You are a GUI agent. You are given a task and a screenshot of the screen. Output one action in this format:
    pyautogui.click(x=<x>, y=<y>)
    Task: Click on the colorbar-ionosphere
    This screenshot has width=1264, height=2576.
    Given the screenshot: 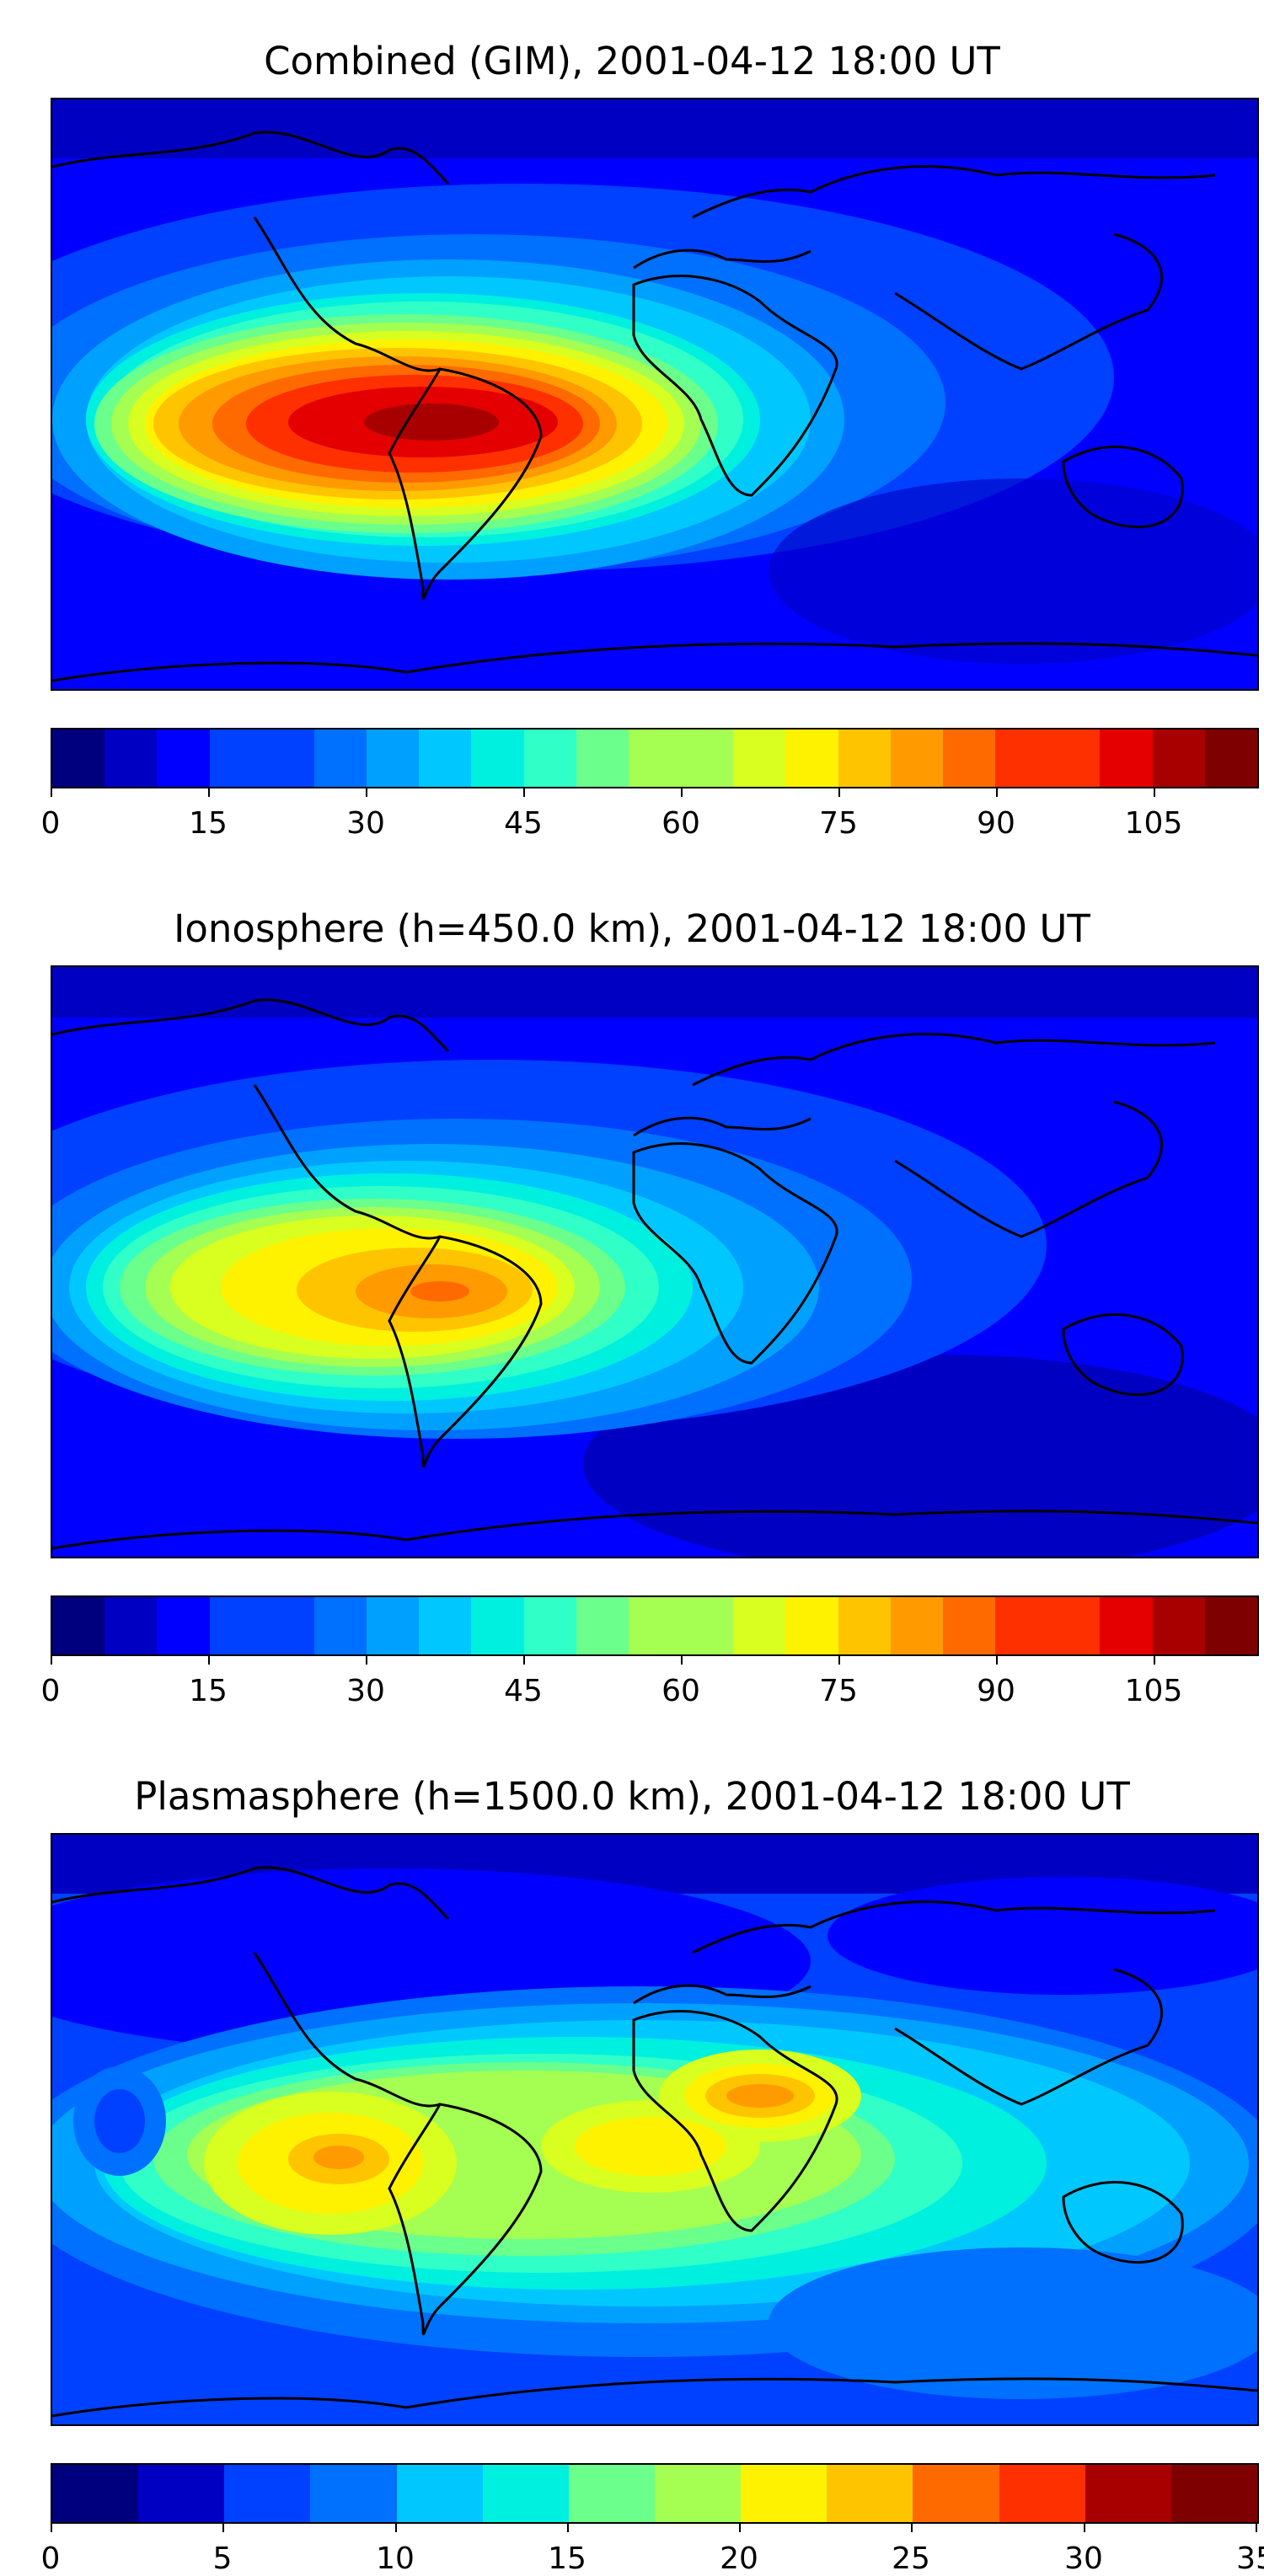 What is the action you would take?
    pyautogui.click(x=655, y=1625)
    